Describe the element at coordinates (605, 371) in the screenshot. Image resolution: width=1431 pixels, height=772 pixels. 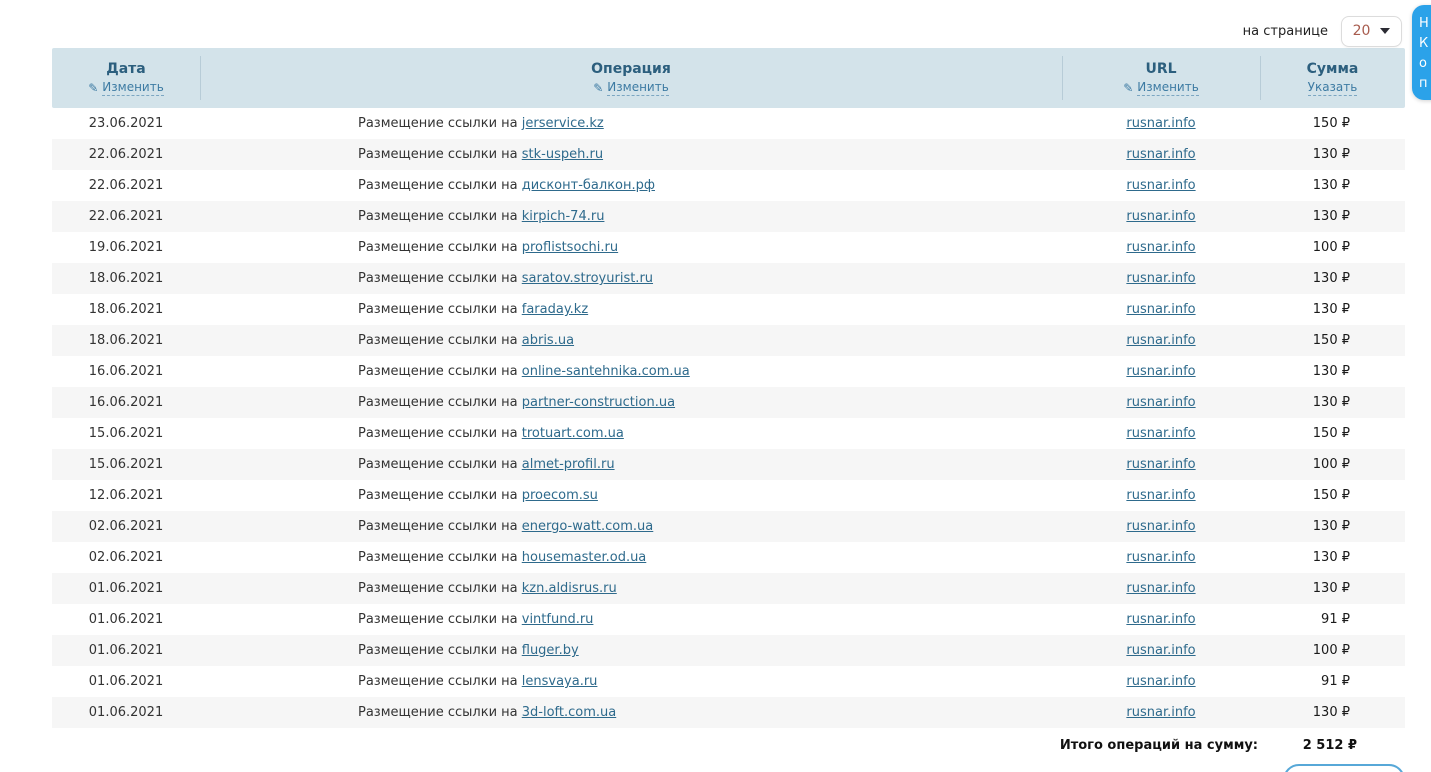
I see `operation-site-link: online-santehnika.com.ua` at that location.